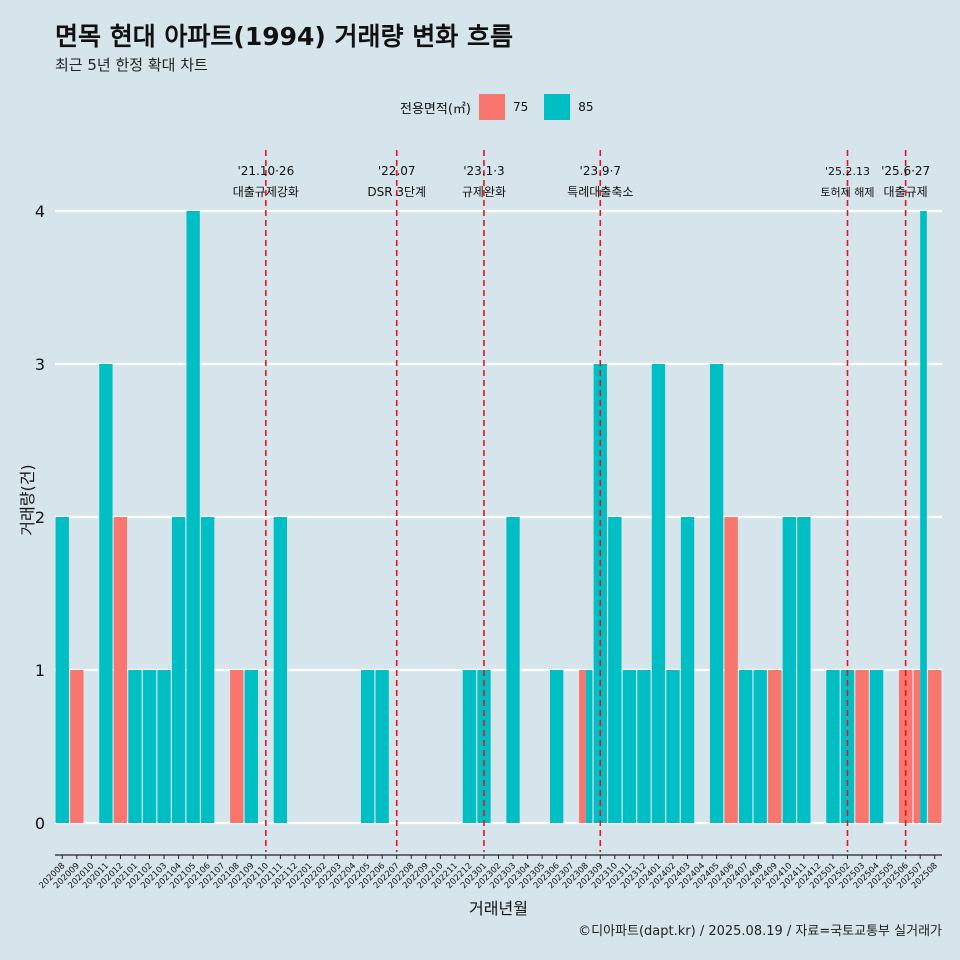  What do you see at coordinates (397, 171) in the screenshot?
I see `event-date-label: '22.07` at bounding box center [397, 171].